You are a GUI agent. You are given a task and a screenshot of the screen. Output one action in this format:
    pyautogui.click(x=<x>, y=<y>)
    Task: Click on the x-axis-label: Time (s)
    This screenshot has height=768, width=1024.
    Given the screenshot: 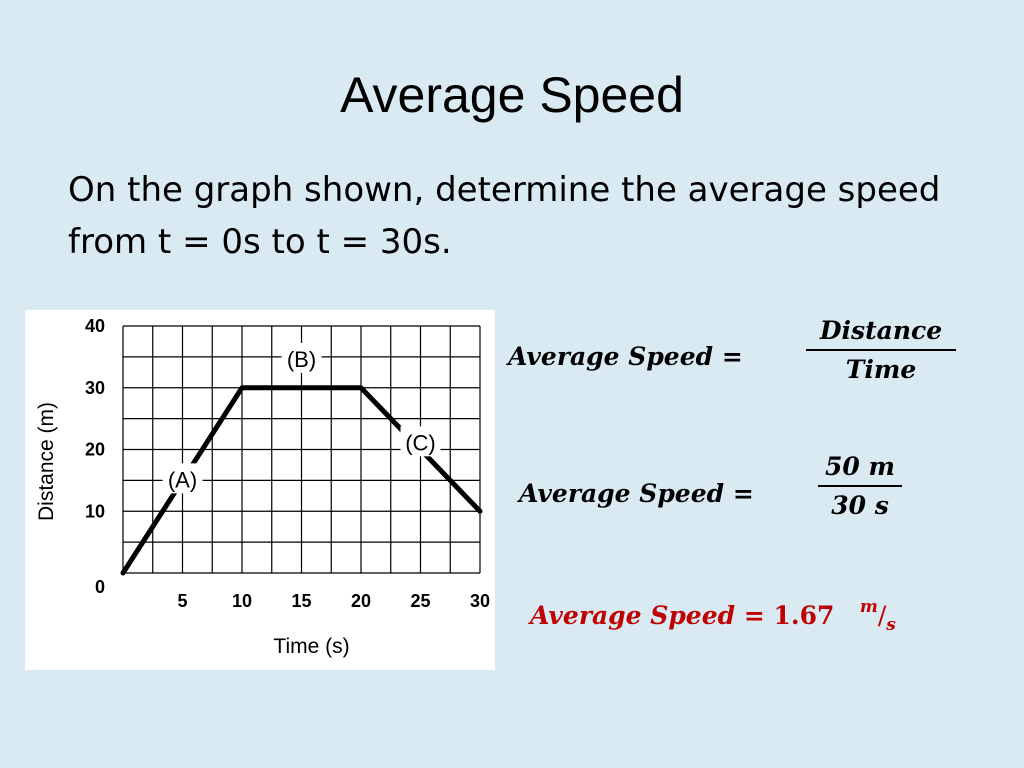 What is the action you would take?
    pyautogui.click(x=311, y=646)
    